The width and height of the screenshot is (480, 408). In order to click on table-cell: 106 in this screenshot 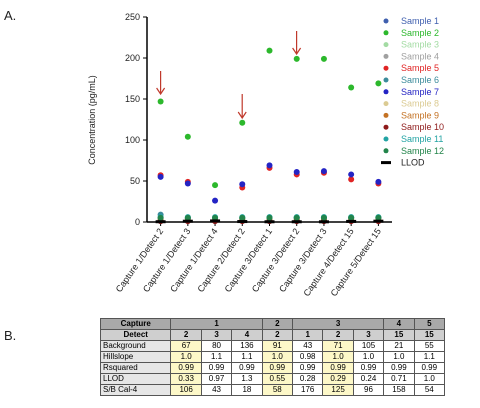, I will do `click(186, 390)`.